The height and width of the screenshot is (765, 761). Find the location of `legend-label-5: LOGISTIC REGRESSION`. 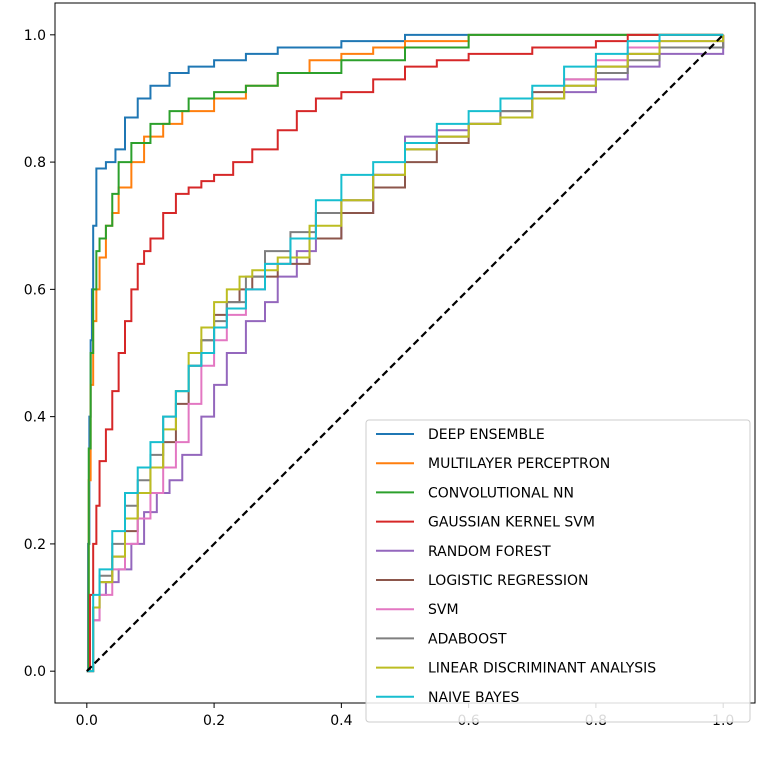

legend-label-5: LOGISTIC REGRESSION is located at coordinates (508, 581).